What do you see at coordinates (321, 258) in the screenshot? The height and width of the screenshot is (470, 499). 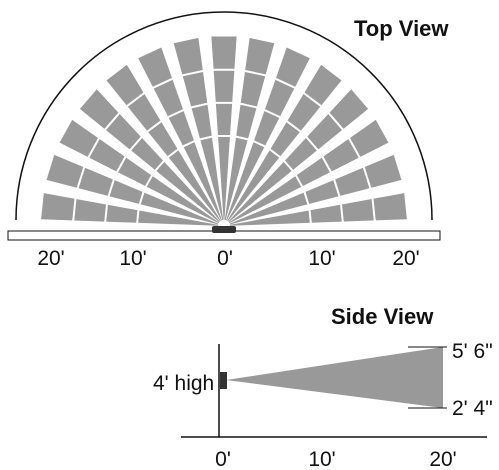 I see `top-scale-label-right-10: 10'` at bounding box center [321, 258].